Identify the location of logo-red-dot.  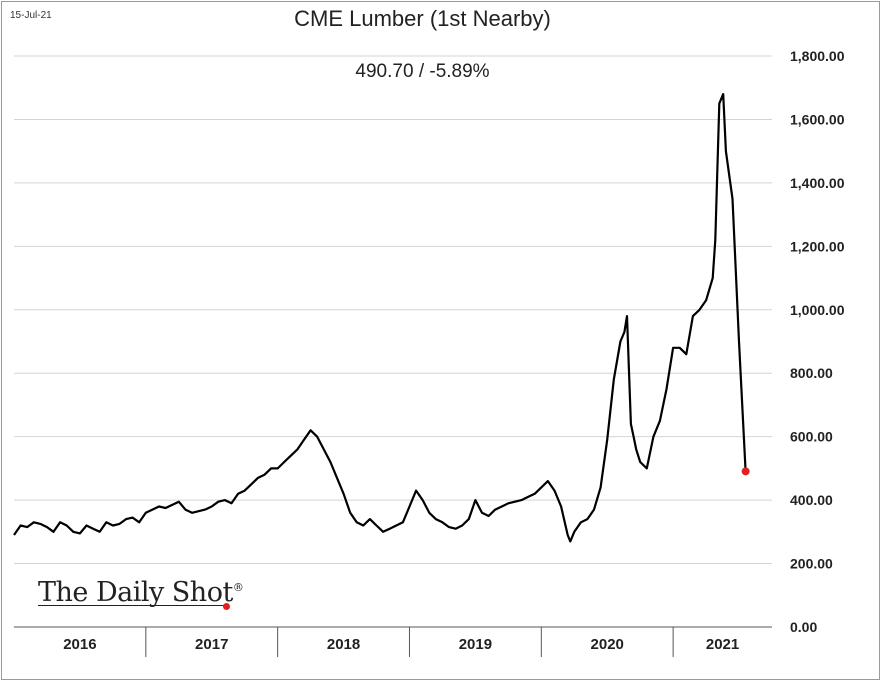
(226, 606).